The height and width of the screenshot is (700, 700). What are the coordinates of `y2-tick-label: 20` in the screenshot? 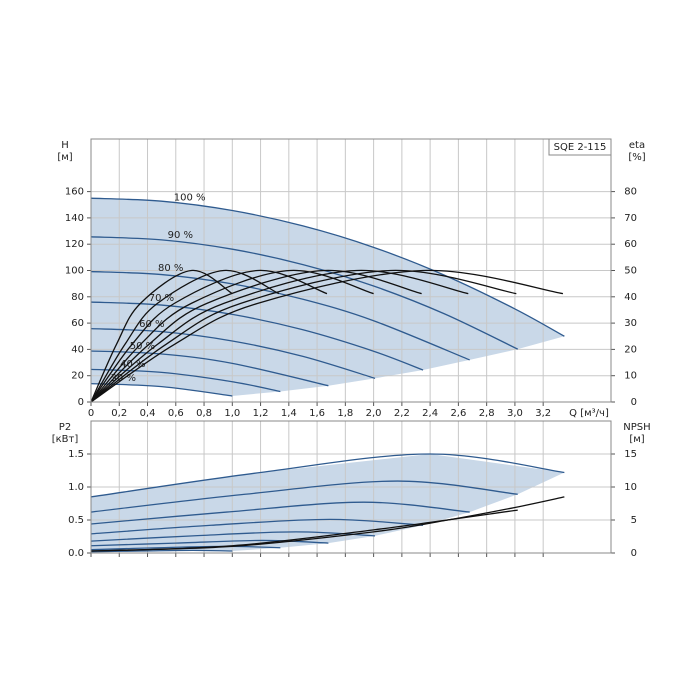 It's located at (630, 349).